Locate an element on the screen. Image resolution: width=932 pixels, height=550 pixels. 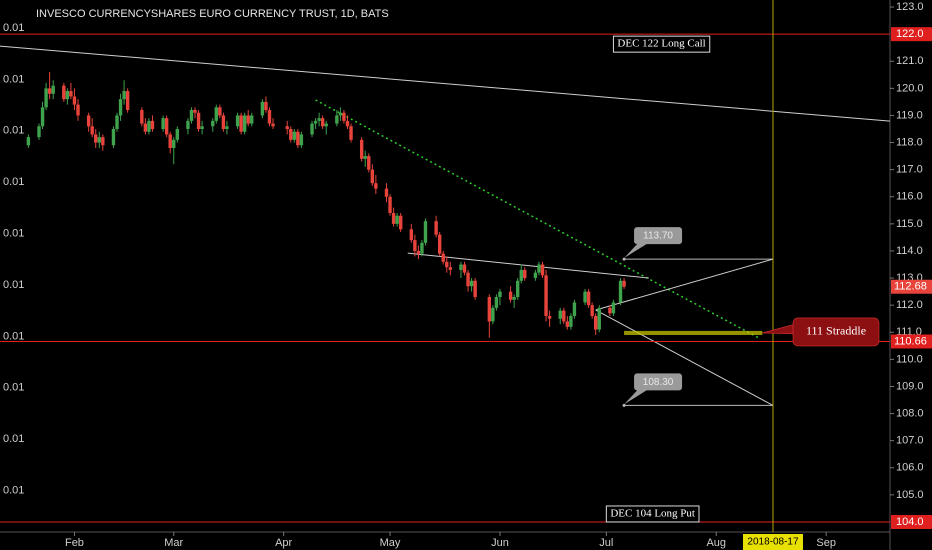
y-tick-label: 108.0 is located at coordinates (910, 413).